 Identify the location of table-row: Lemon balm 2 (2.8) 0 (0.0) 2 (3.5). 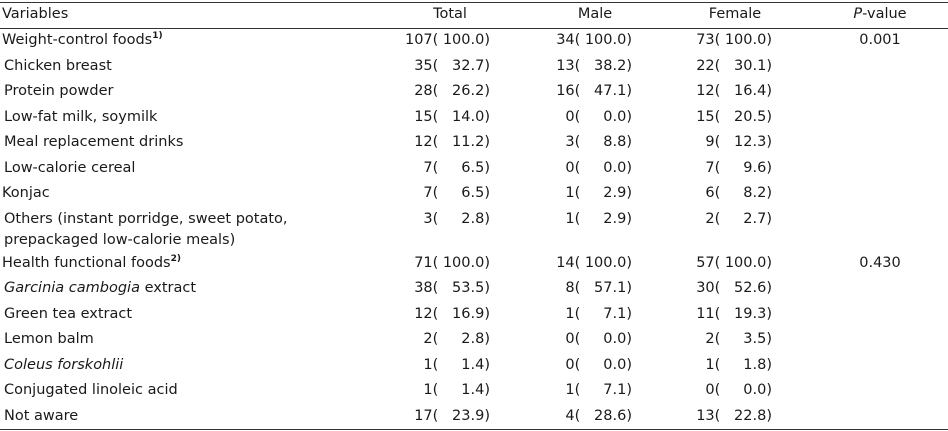
(474, 340).